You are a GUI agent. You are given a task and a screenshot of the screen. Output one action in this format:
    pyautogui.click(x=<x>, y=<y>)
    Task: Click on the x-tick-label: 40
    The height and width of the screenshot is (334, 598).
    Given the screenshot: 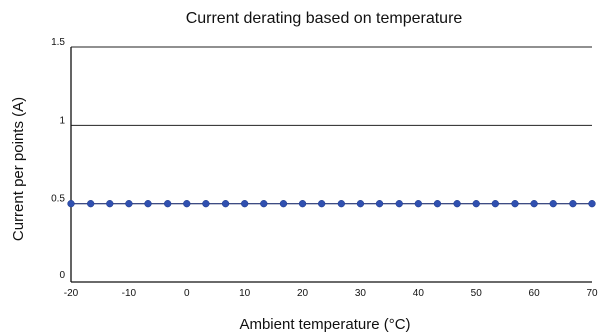 What is the action you would take?
    pyautogui.click(x=419, y=293)
    